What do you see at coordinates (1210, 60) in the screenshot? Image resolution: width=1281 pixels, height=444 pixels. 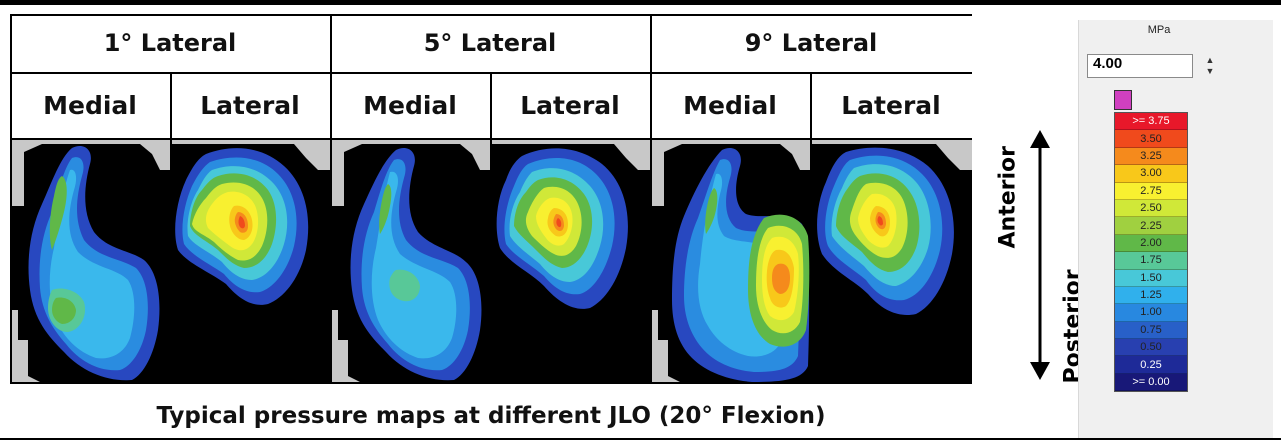 I see `chevron-up-icon: ▲` at bounding box center [1210, 60].